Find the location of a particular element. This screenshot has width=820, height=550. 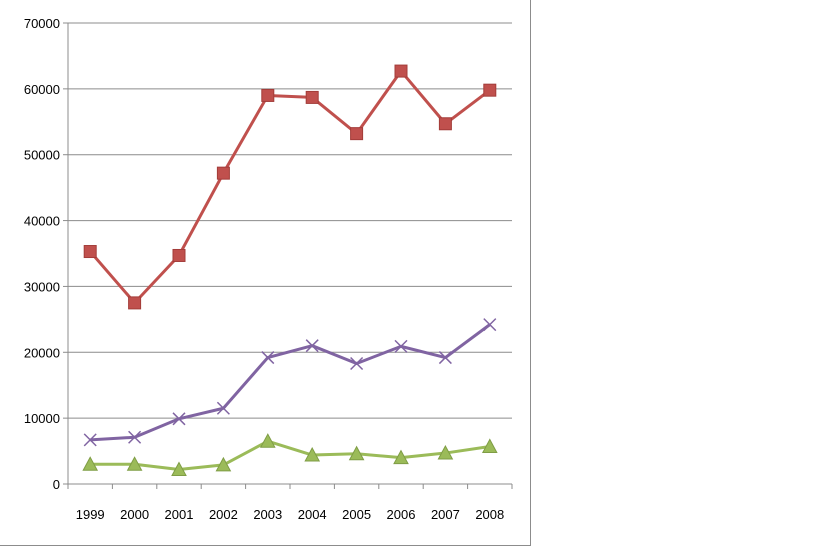

y-tick-label: 50000 is located at coordinates (42, 155).